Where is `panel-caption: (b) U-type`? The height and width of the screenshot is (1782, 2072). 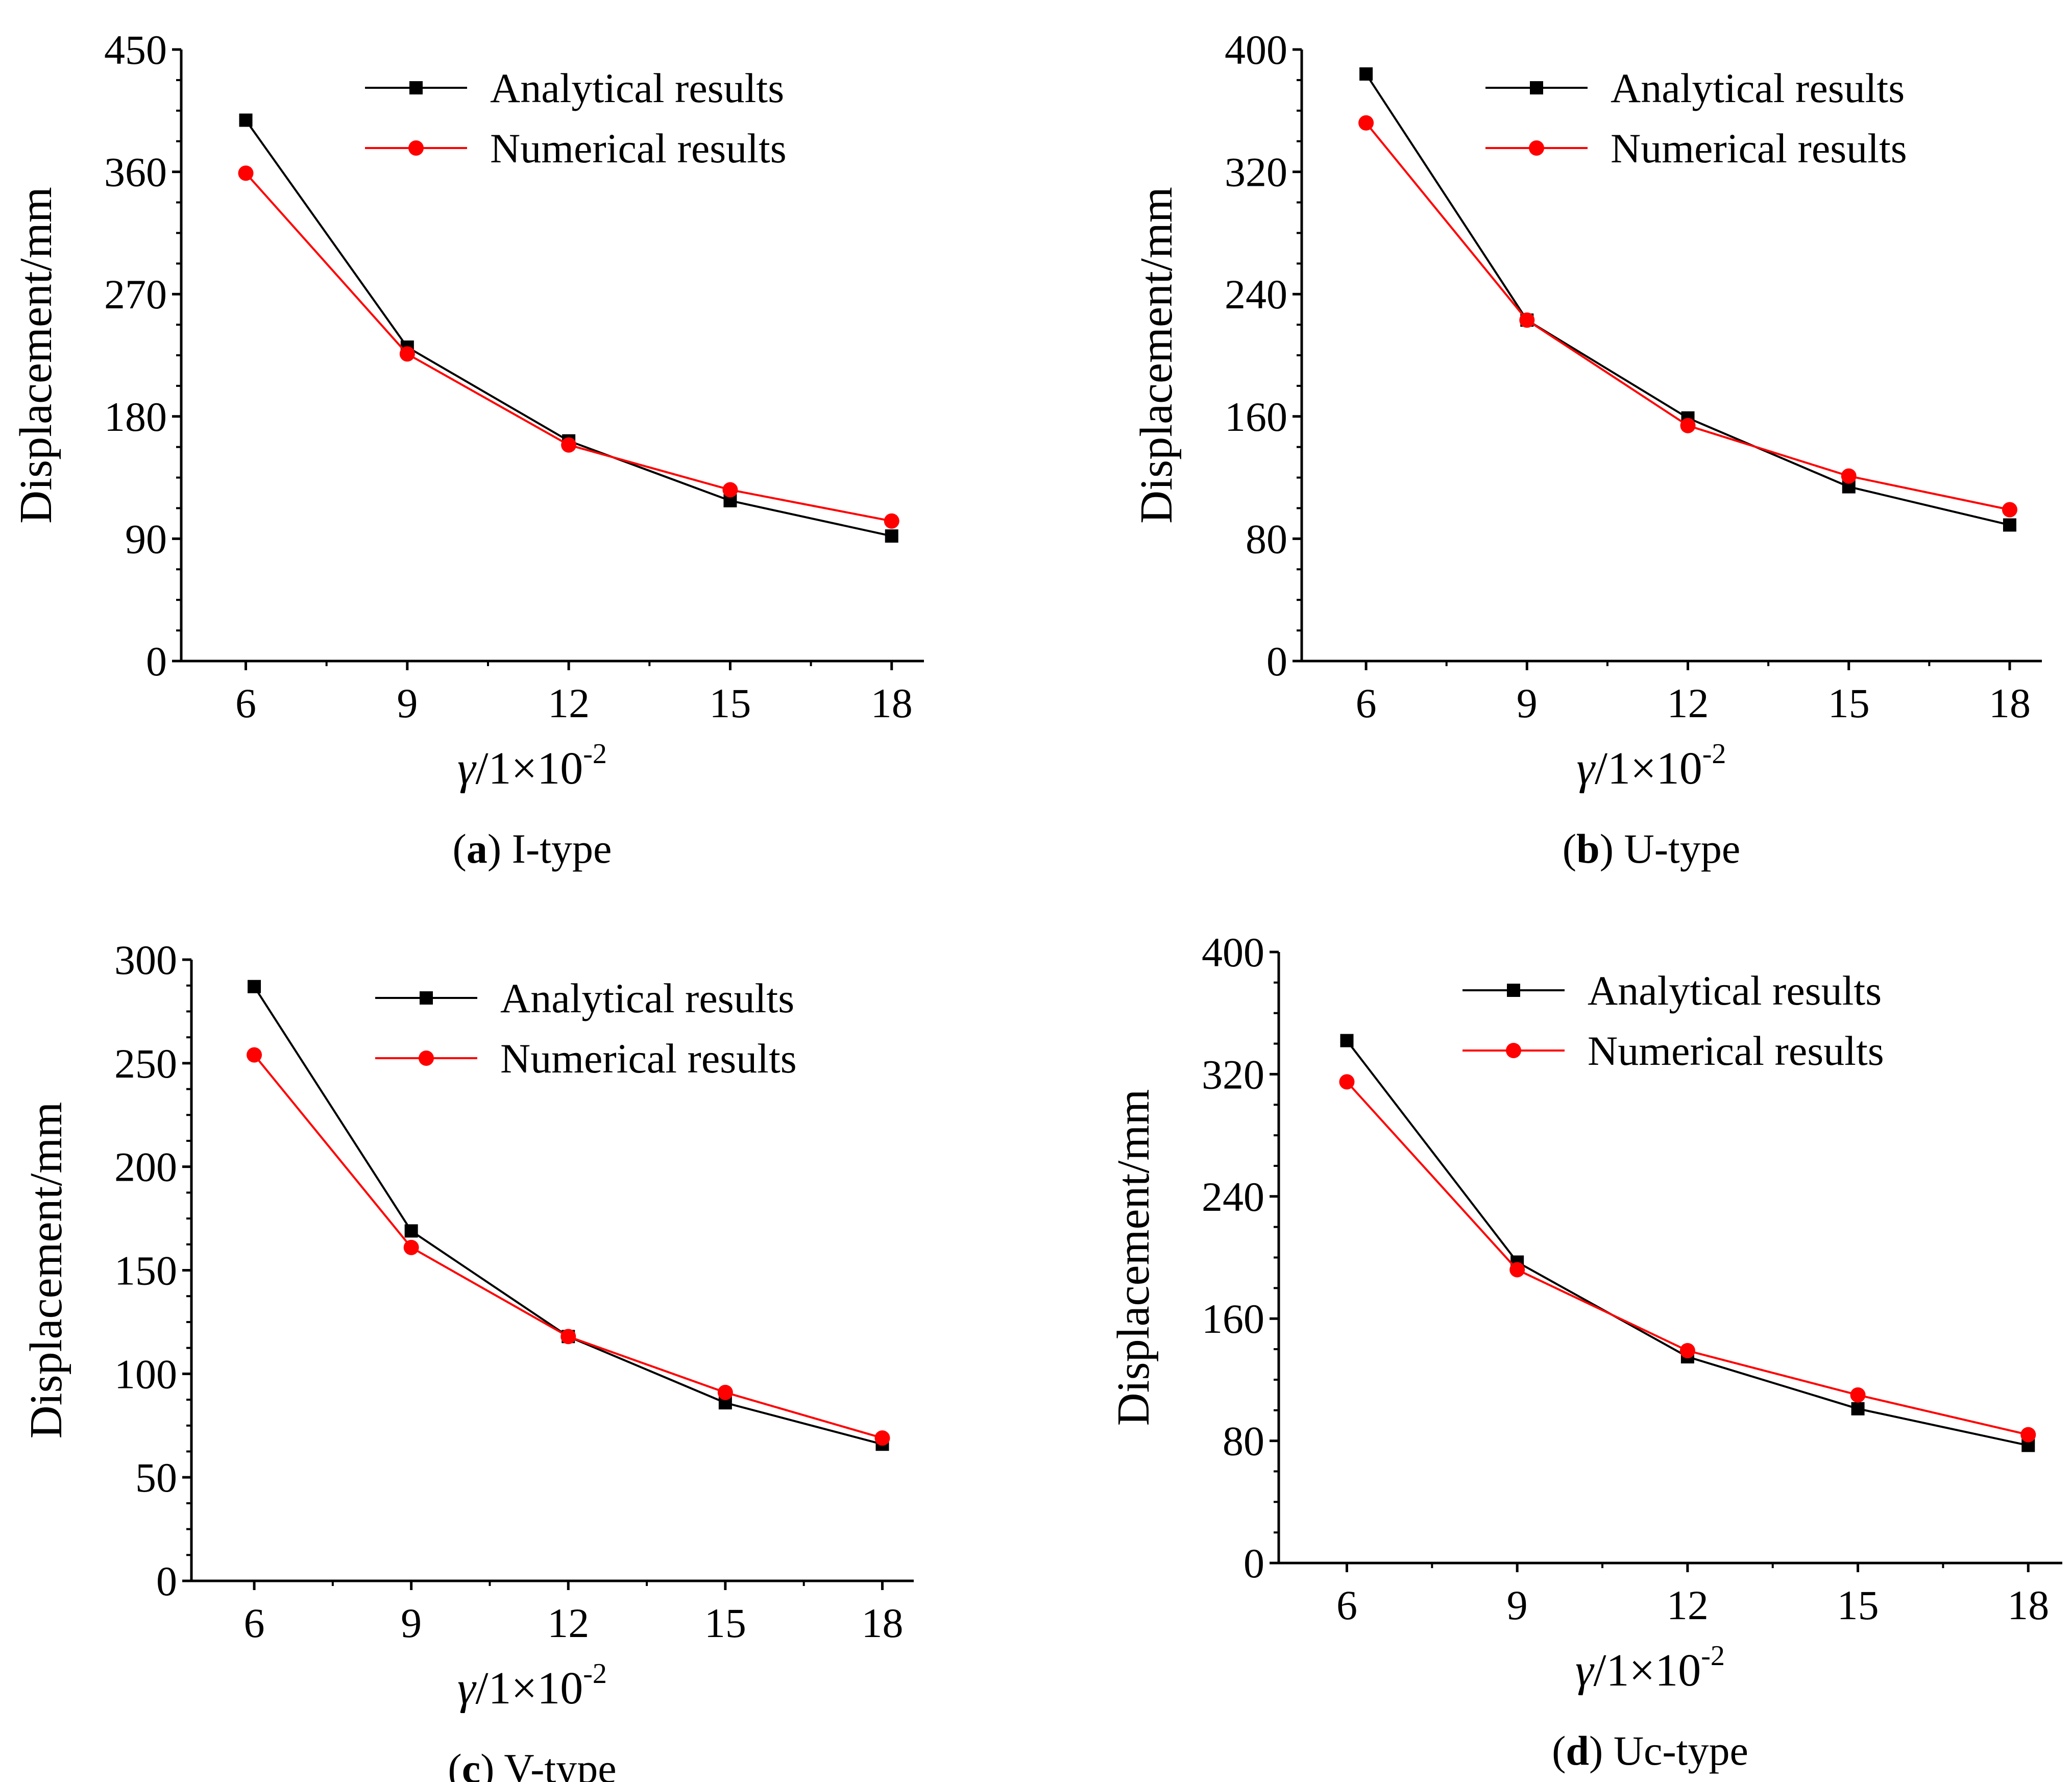 panel-caption: (b) U-type is located at coordinates (1651, 848).